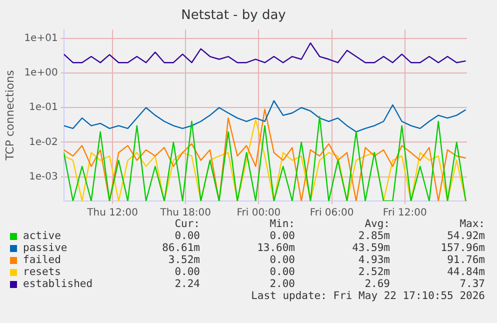 This screenshot has width=497, height=323. I want to click on text: Cur:, so click(187, 224).